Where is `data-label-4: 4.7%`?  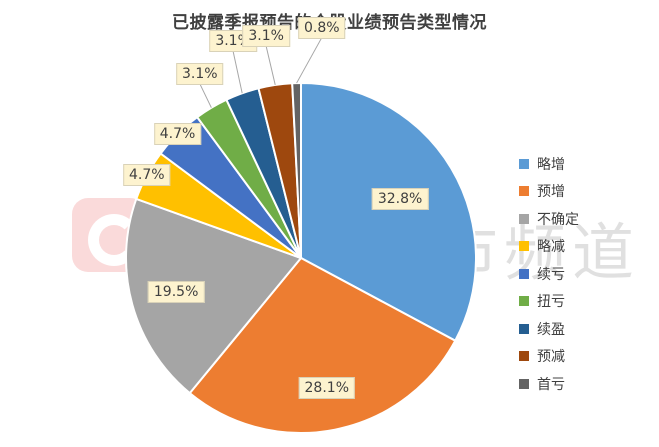 data-label-4: 4.7% is located at coordinates (146, 175).